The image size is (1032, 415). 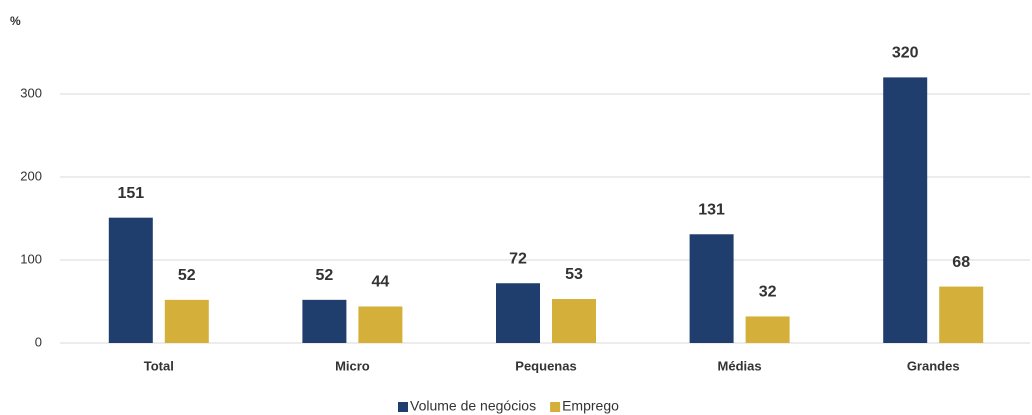 I want to click on x-tick-label: Médias, so click(x=740, y=365).